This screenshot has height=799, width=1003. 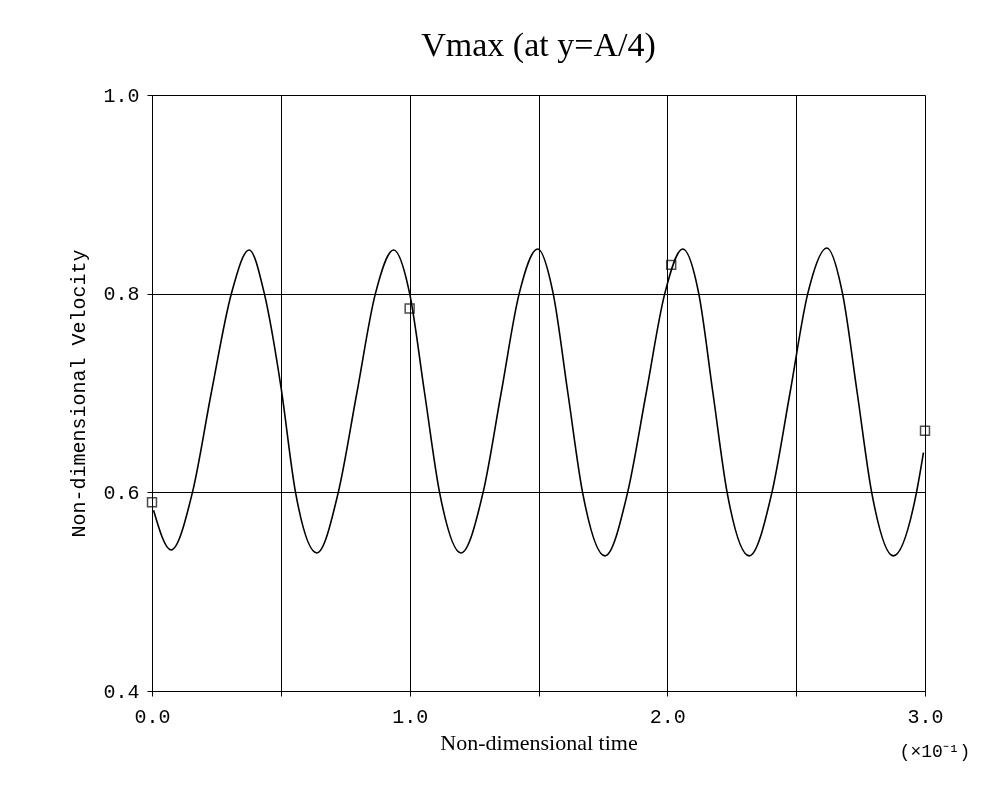 What do you see at coordinates (152, 717) in the screenshot?
I see `x-tick-label: 0.0` at bounding box center [152, 717].